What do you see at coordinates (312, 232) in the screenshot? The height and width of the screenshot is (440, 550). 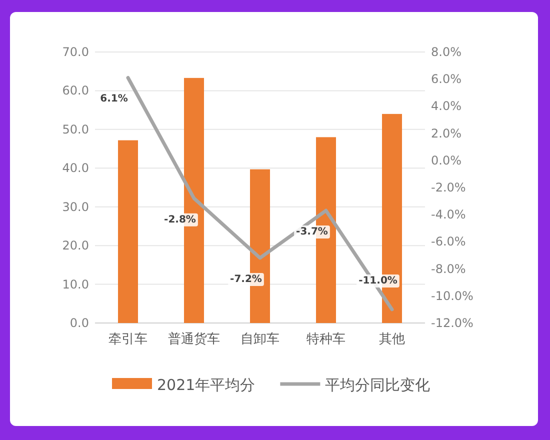 I see `data-label: -3.7%` at bounding box center [312, 232].